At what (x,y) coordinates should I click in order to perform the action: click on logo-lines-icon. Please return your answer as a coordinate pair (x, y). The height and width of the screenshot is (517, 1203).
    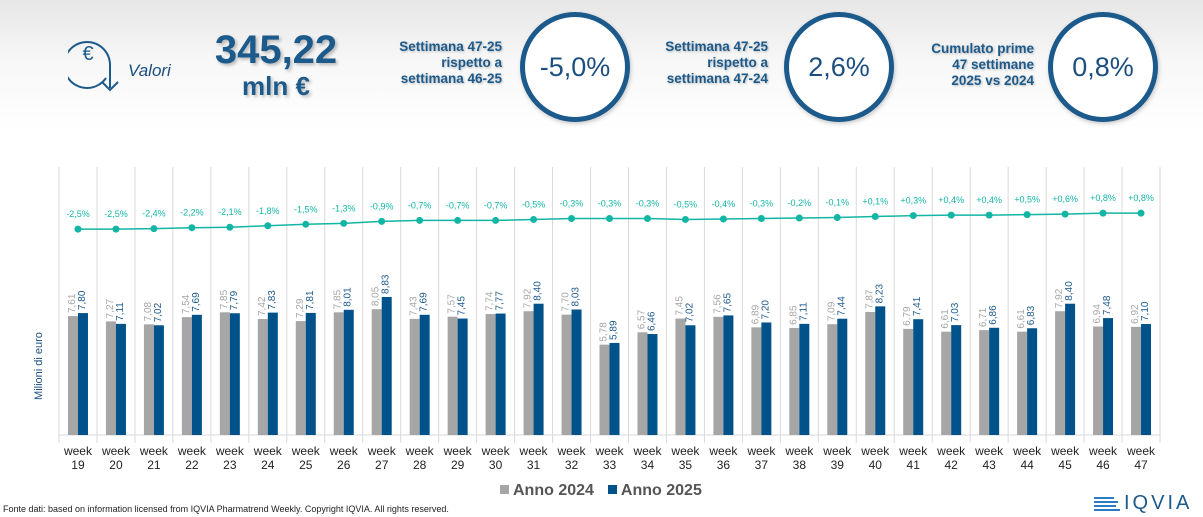
    Looking at the image, I should click on (1107, 503).